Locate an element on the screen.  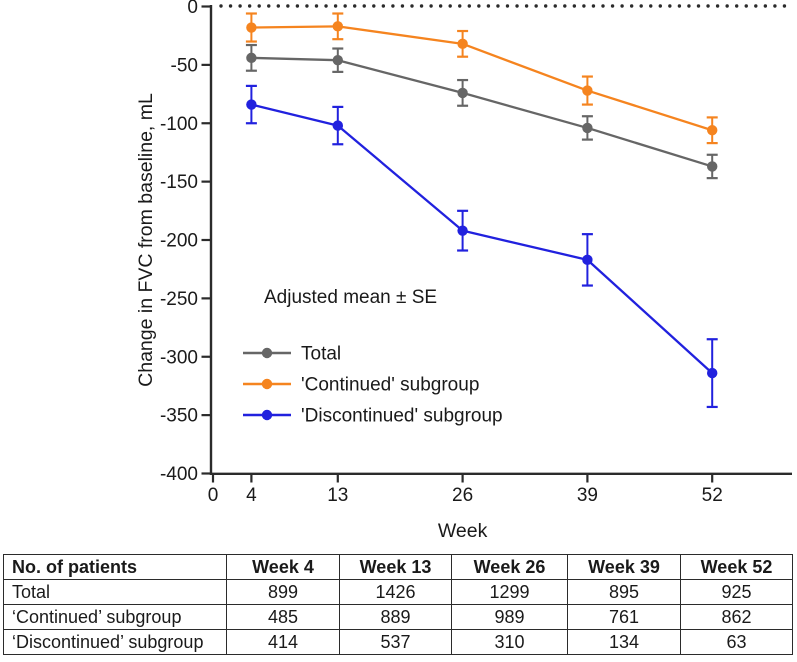
table-header-week13: Week 13 is located at coordinates (395, 567).